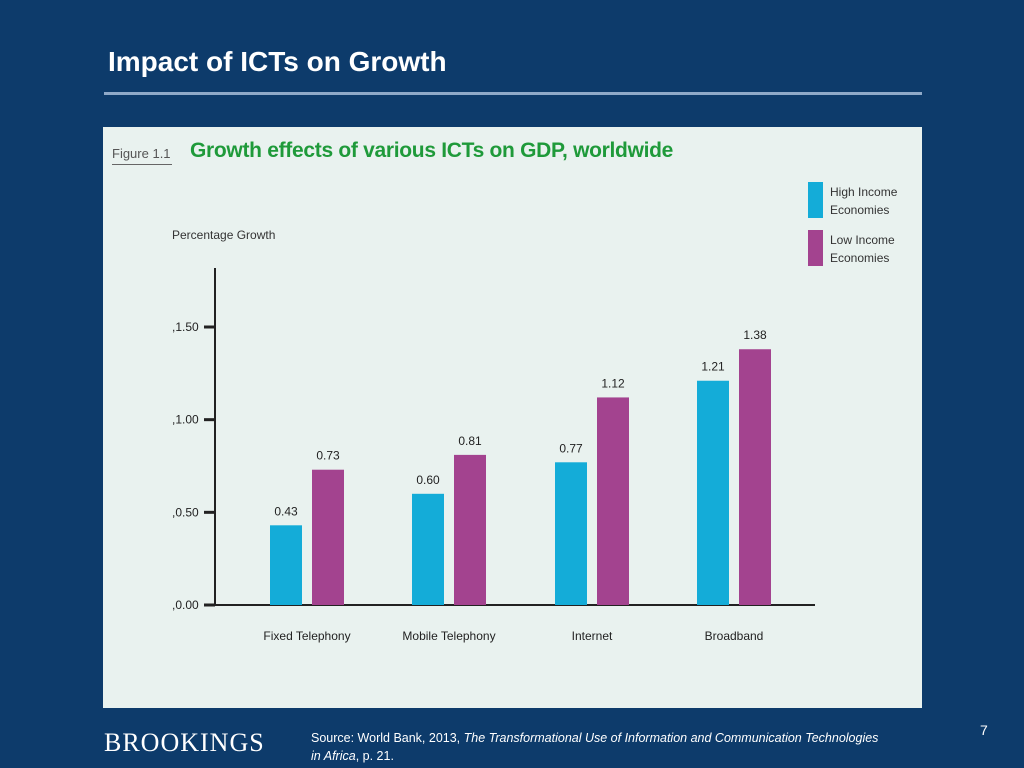 The image size is (1024, 768). I want to click on x-tick-label: Fixed Telephony, so click(306, 636).